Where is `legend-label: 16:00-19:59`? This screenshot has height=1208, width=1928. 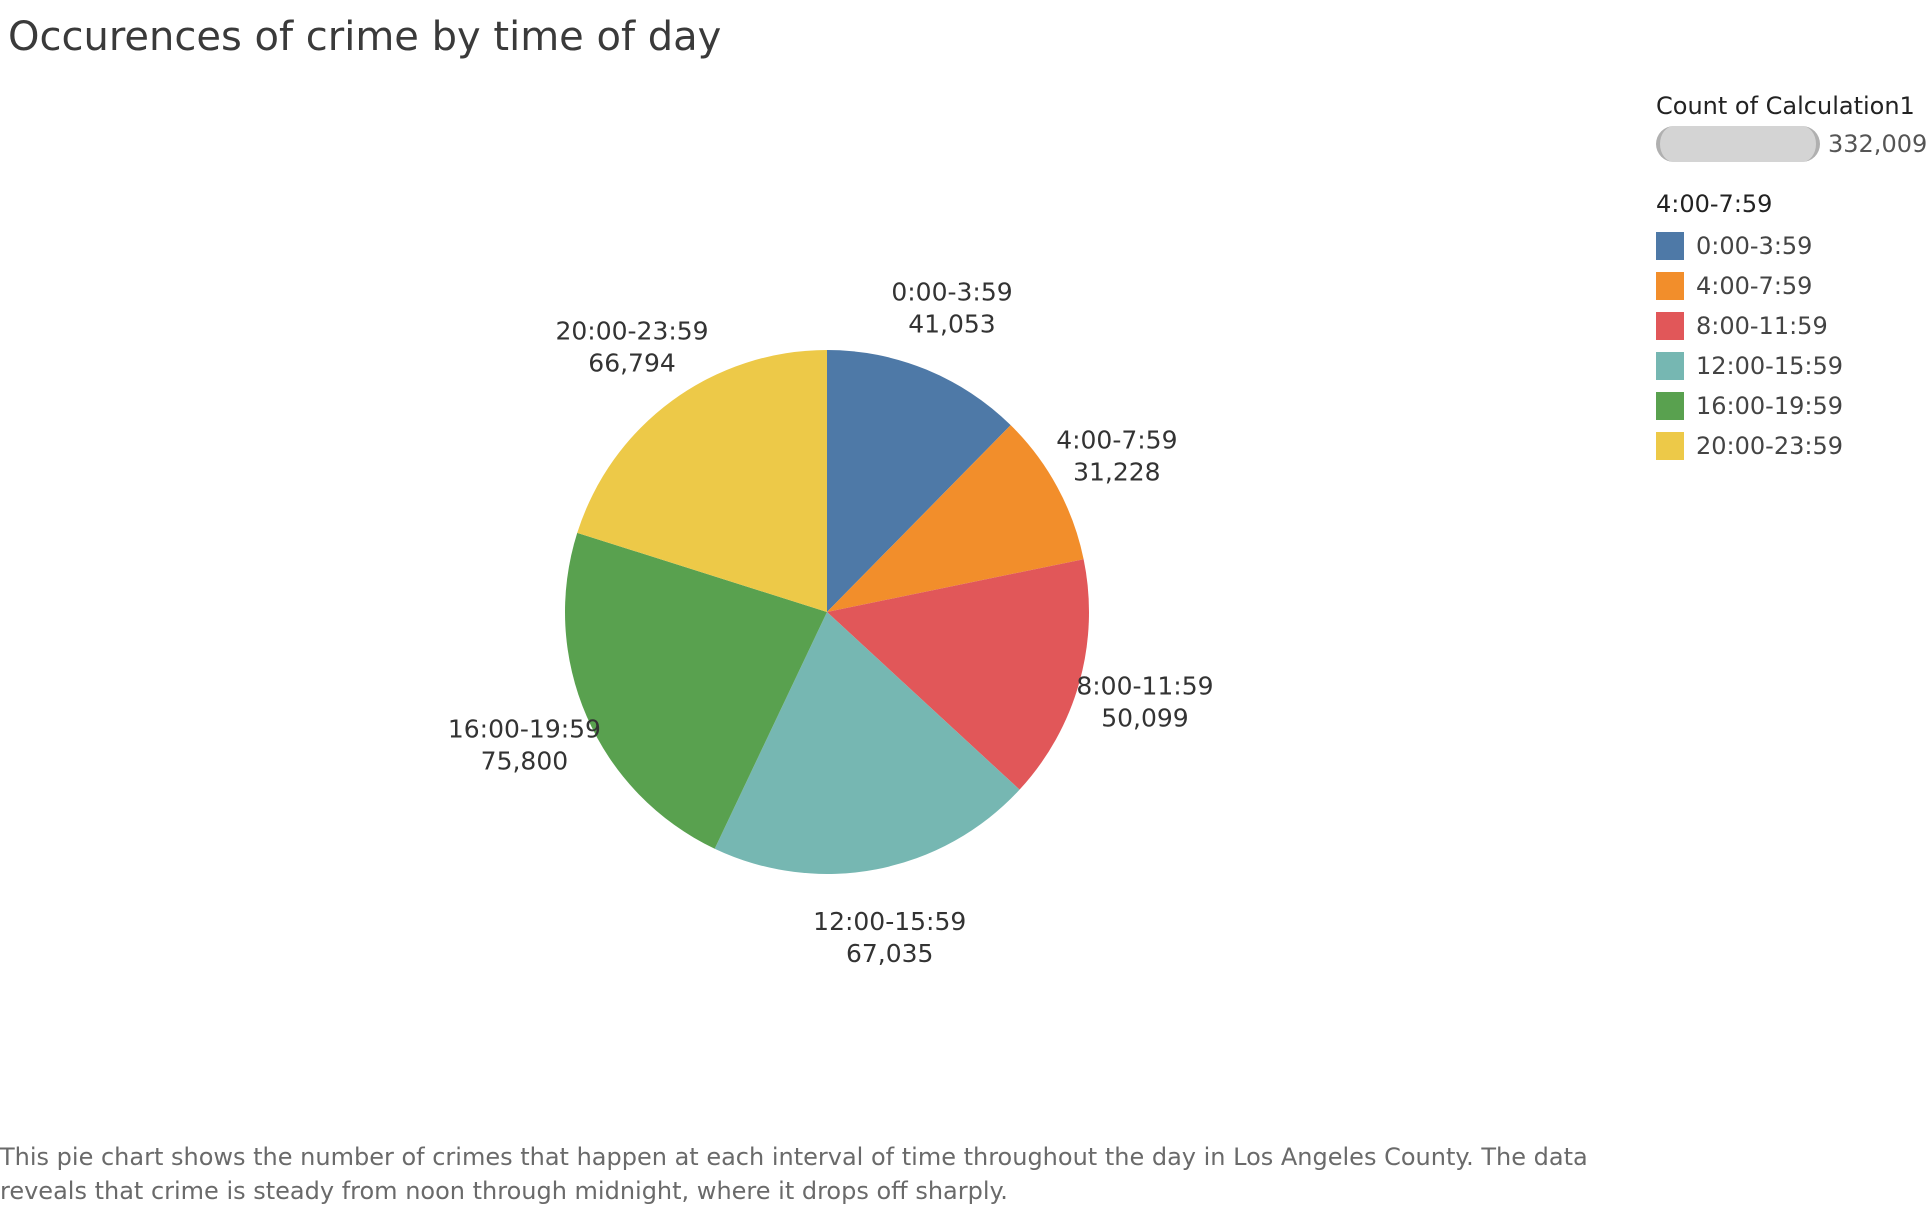
legend-label: 16:00-19:59 is located at coordinates (1769, 406).